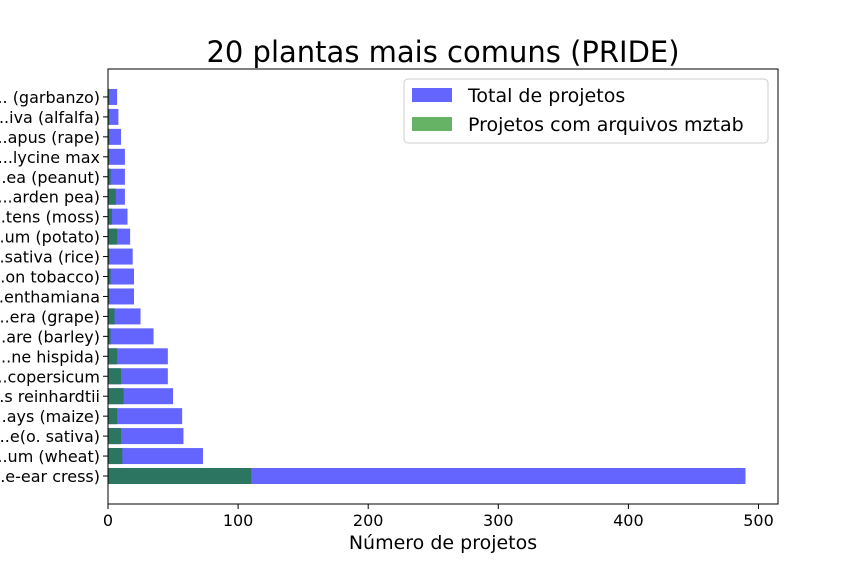 The image size is (864, 576). I want to click on x-tick-label: 0, so click(108, 520).